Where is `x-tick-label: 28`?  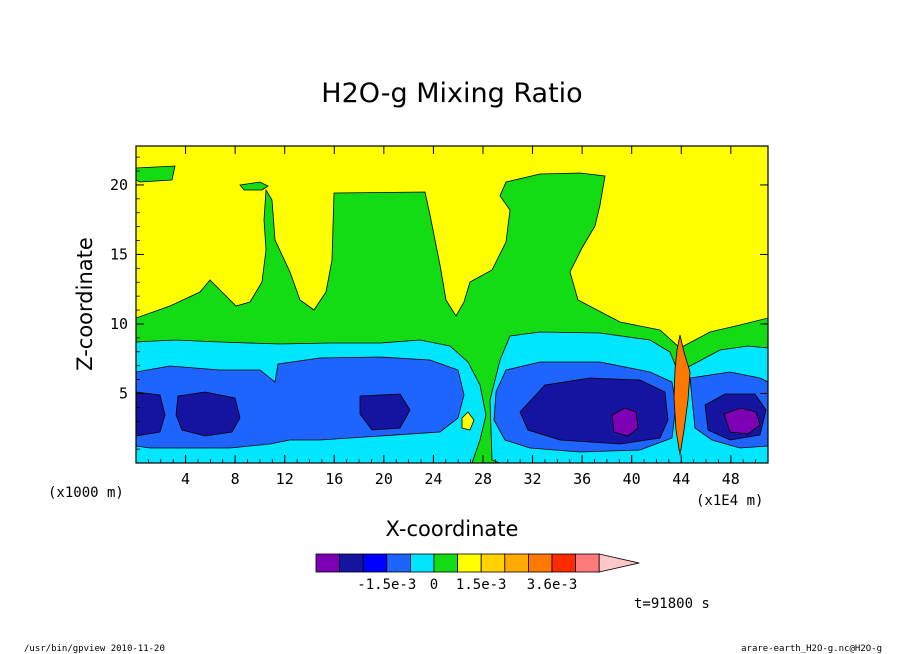 x-tick-label: 28 is located at coordinates (483, 479).